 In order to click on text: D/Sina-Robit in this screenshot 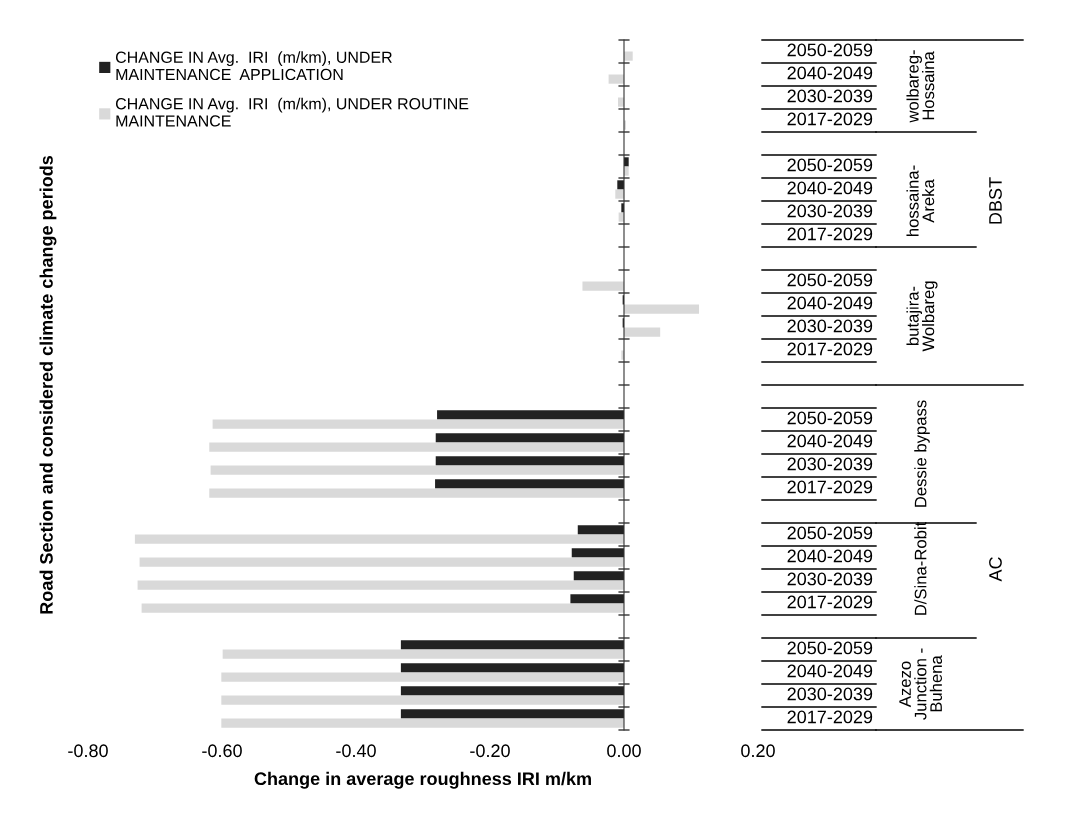, I will do `click(920, 568)`.